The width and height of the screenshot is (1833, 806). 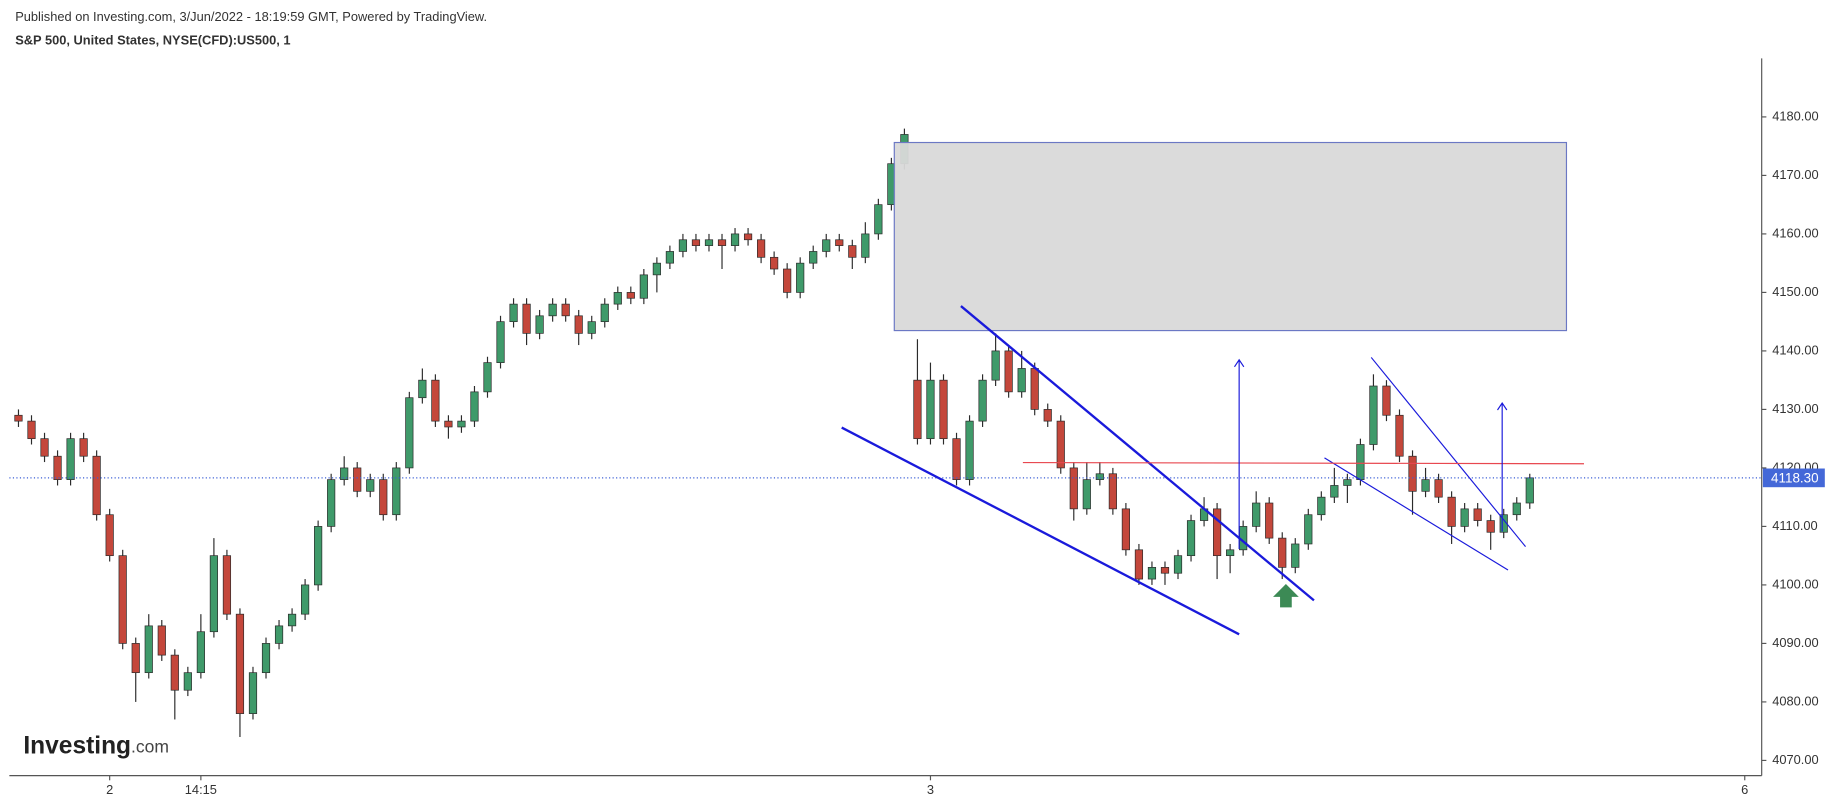 What do you see at coordinates (1795, 700) in the screenshot?
I see `y-tick-label: 4080.00` at bounding box center [1795, 700].